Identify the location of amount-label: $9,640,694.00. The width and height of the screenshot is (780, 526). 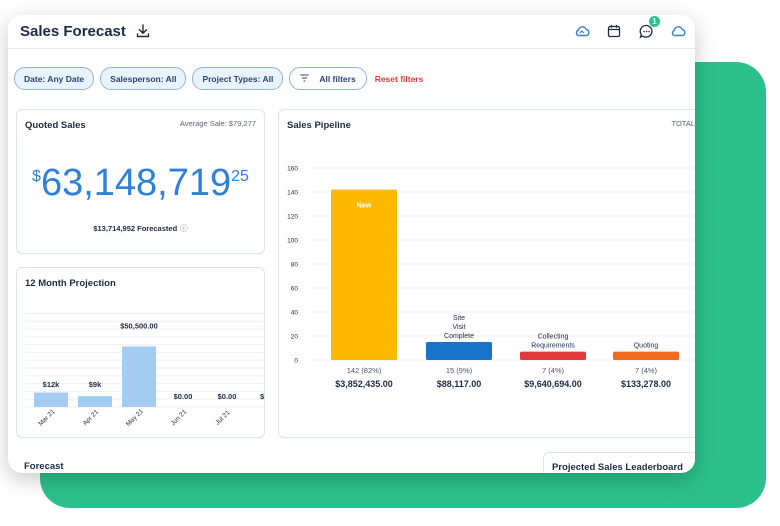
(553, 384).